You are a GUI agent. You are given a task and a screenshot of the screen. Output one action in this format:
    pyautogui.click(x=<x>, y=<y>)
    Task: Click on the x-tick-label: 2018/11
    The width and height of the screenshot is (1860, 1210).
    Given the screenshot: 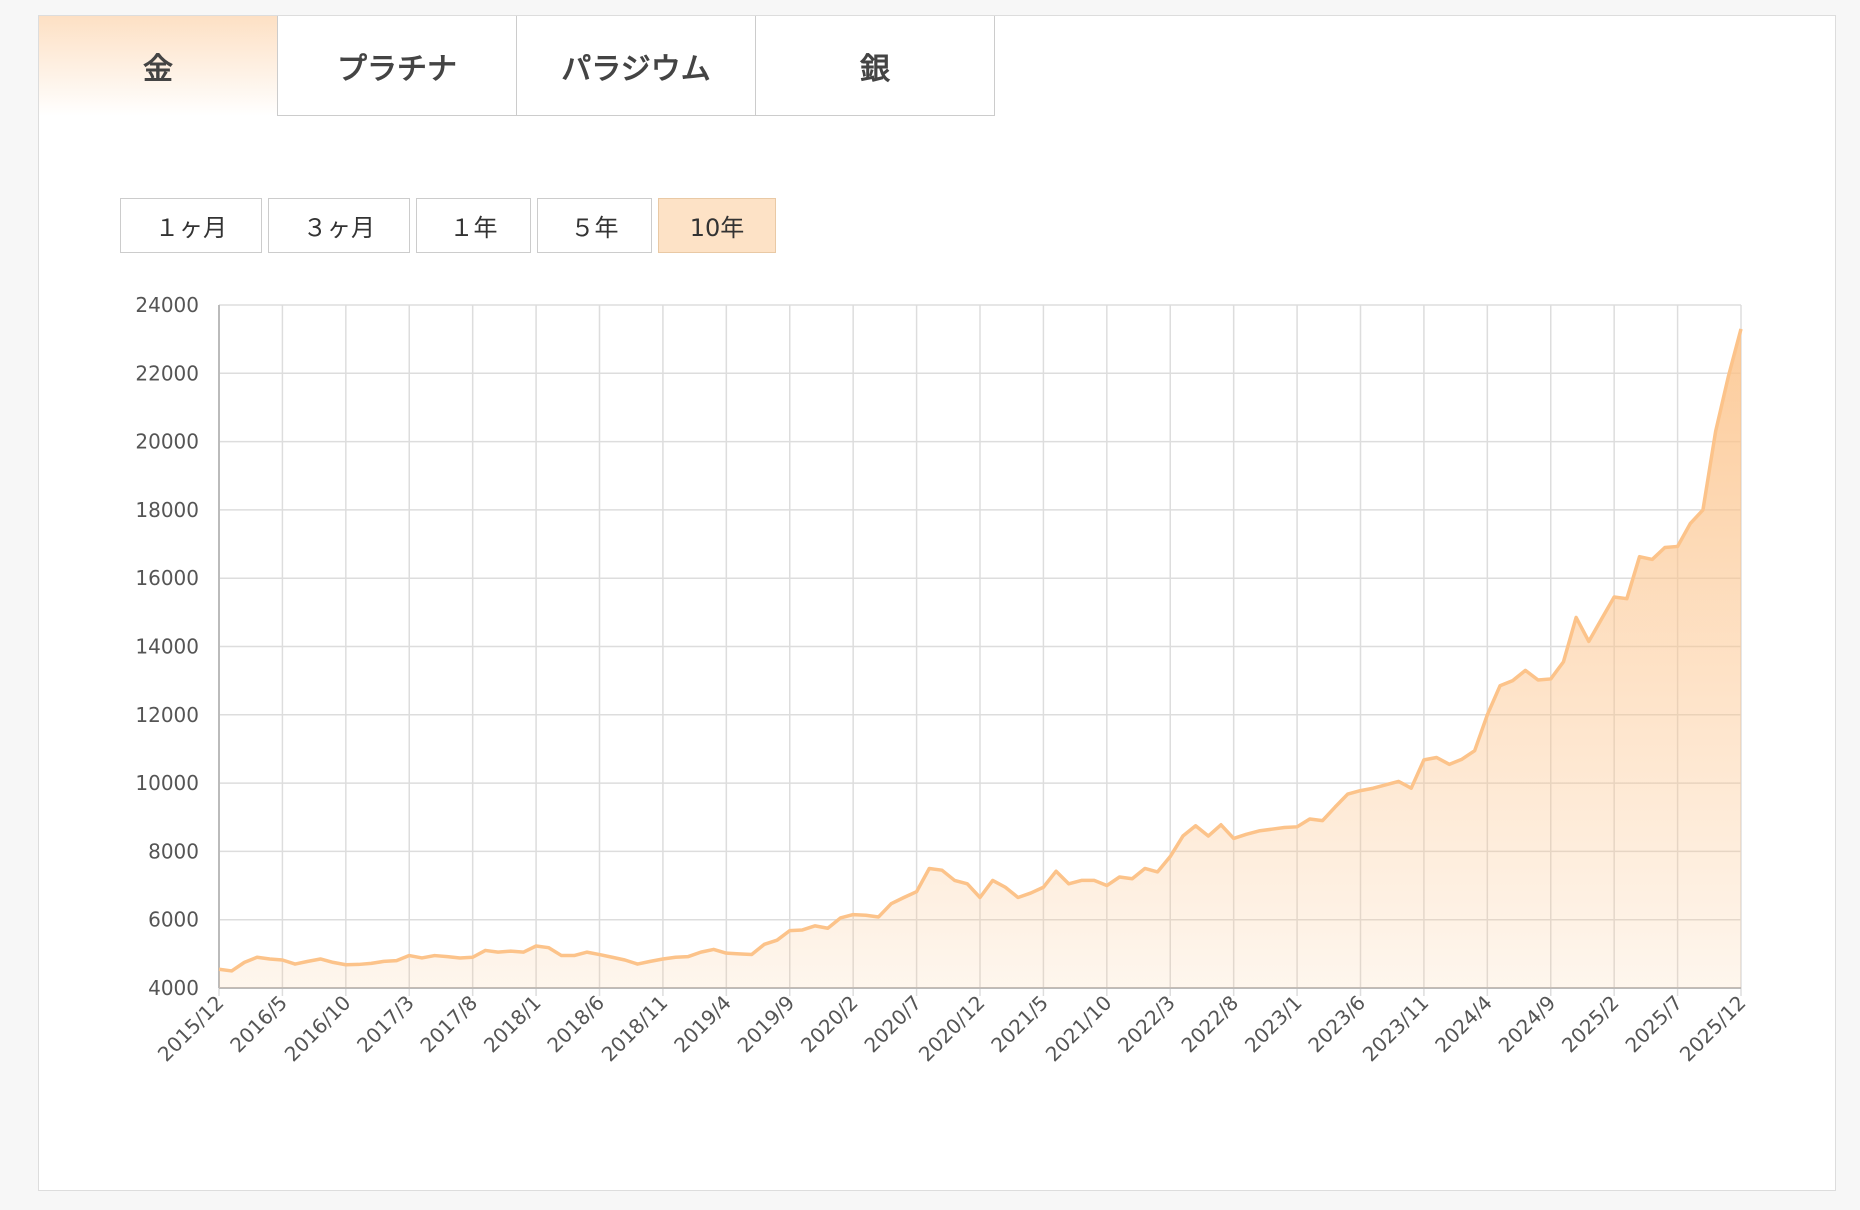 What is the action you would take?
    pyautogui.click(x=635, y=1029)
    